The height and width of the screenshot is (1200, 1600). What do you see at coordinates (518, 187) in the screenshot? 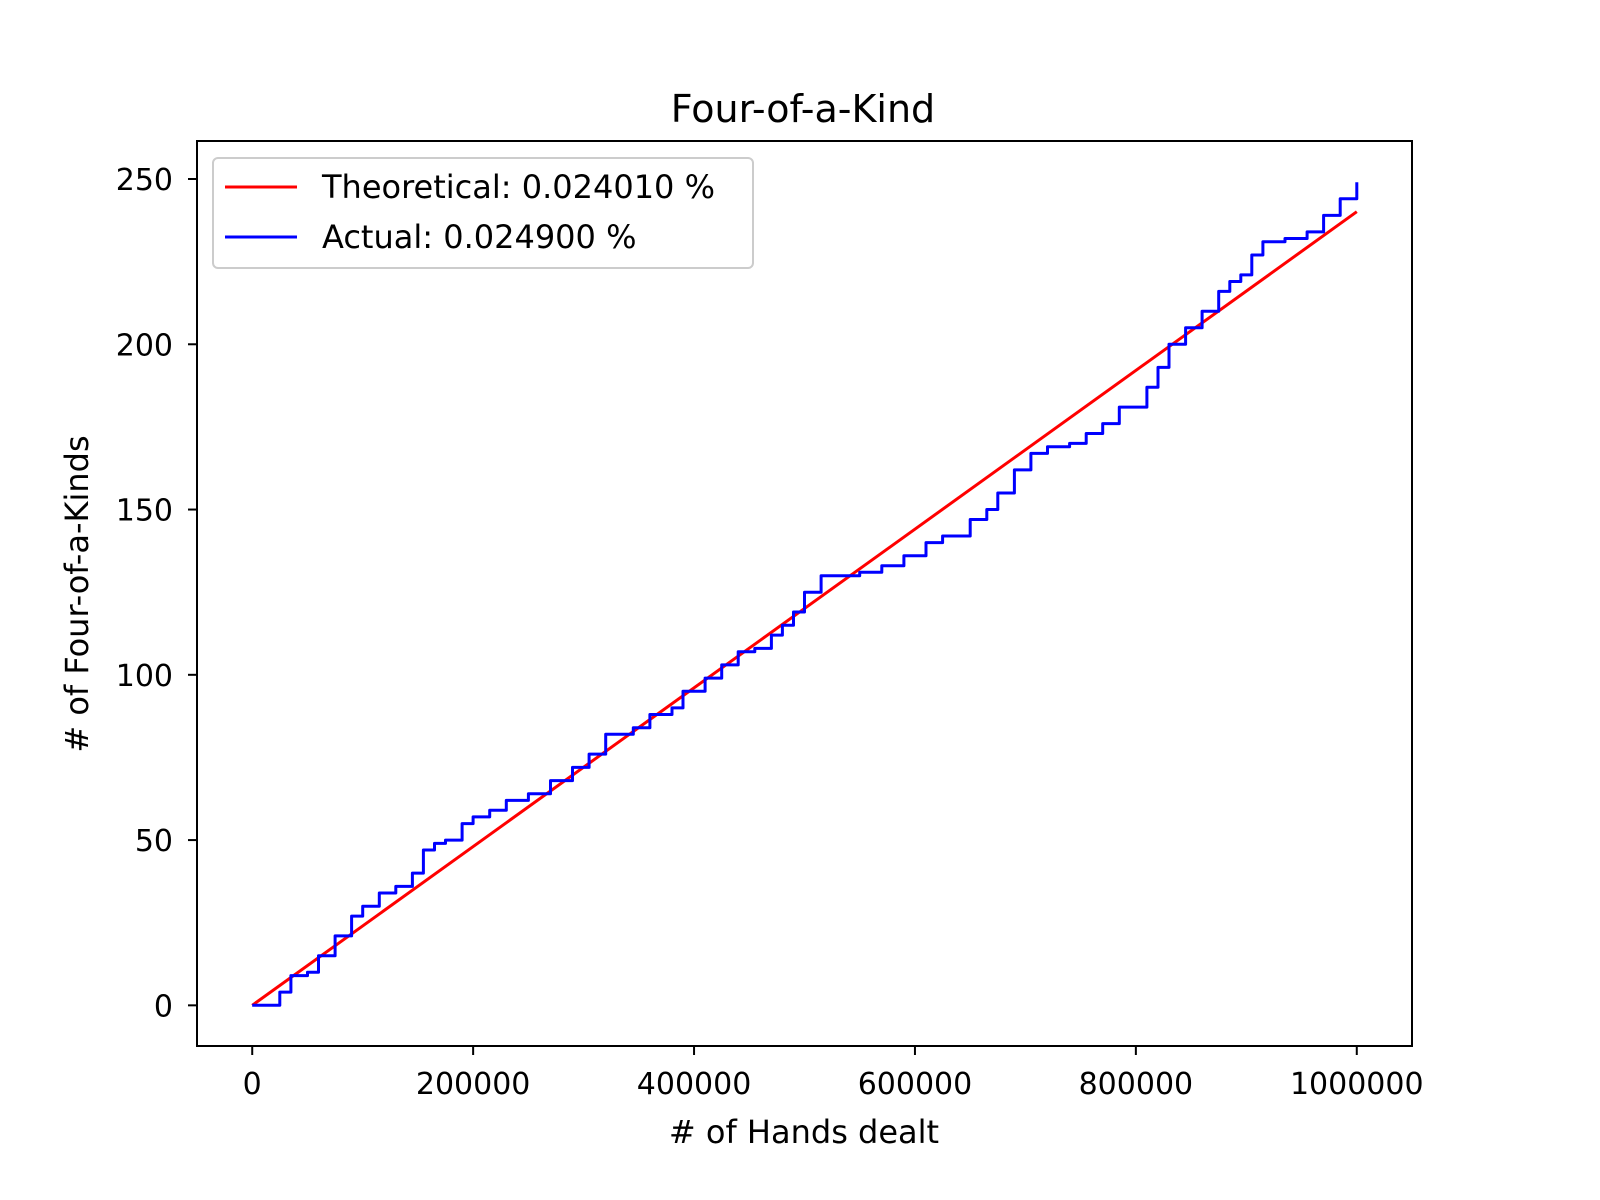
I see `legend-label-theoretical: Theoretical: 0.024010 %` at bounding box center [518, 187].